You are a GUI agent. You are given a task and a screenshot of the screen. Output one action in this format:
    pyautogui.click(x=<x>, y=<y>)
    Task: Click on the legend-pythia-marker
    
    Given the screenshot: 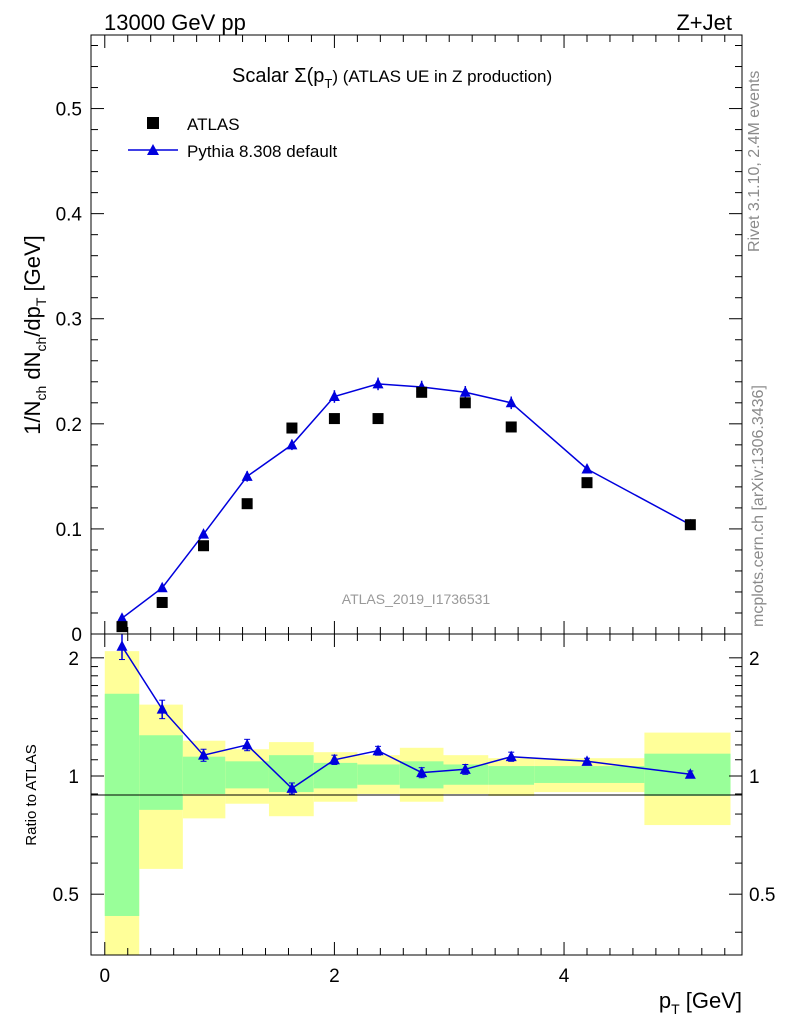 What is the action you would take?
    pyautogui.click(x=153, y=149)
    